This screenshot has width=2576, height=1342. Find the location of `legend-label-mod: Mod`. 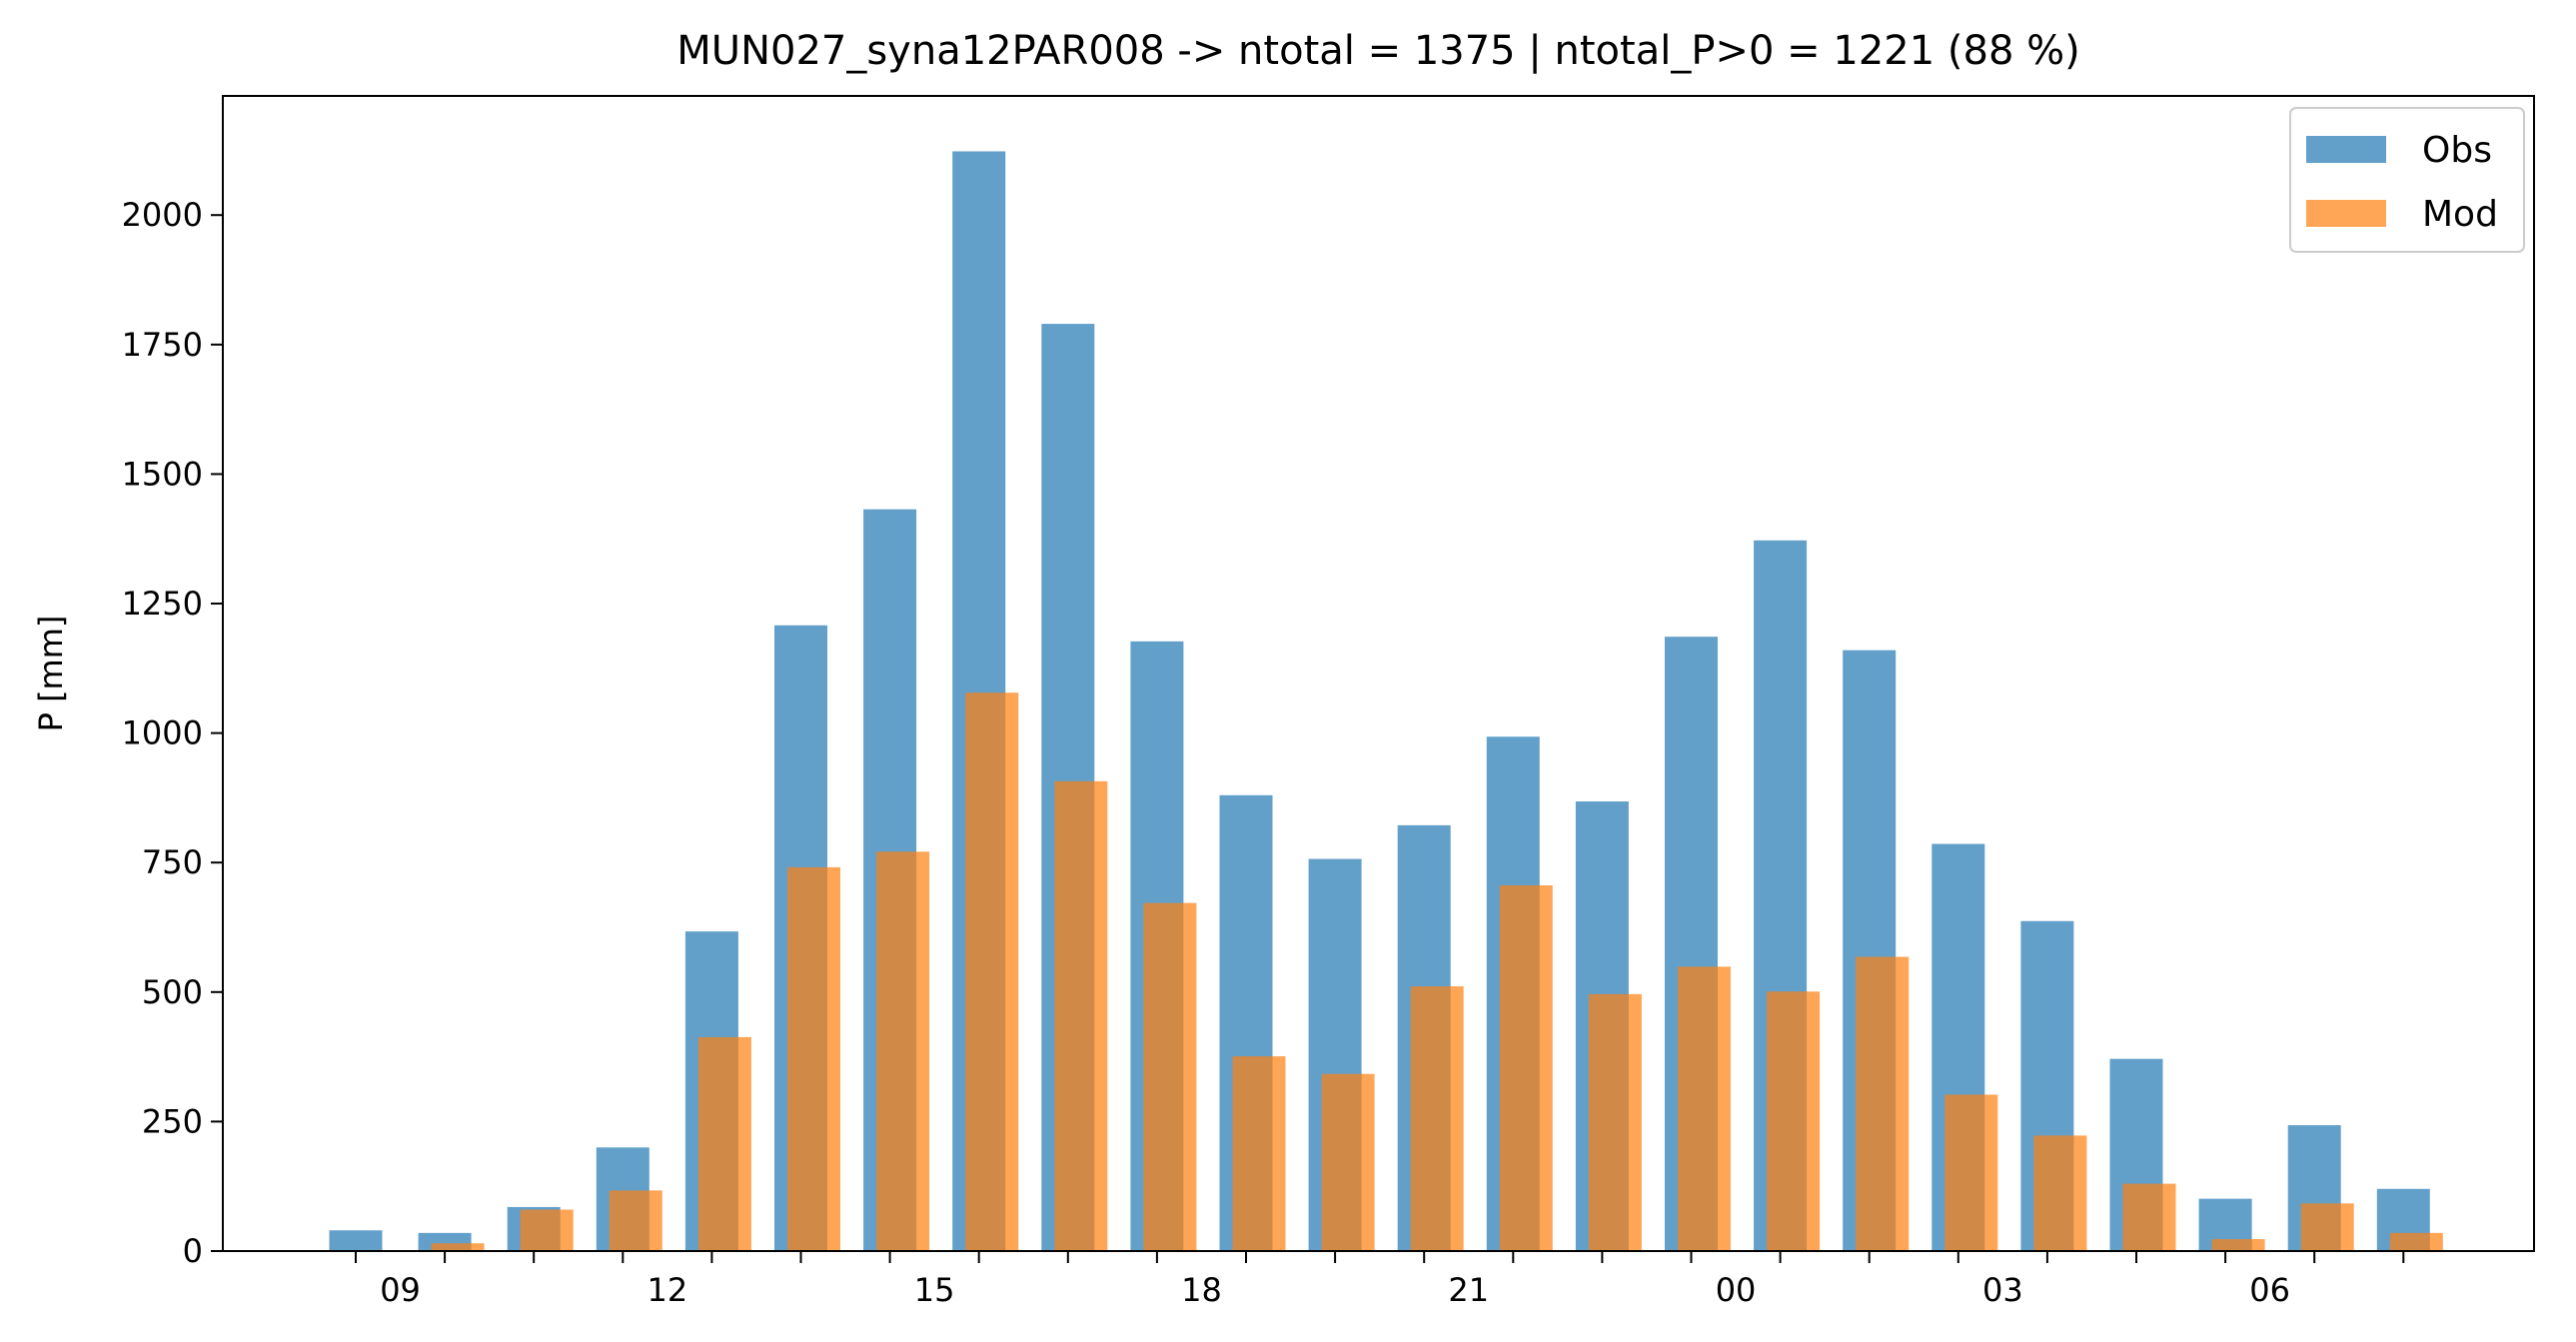

legend-label-mod: Mod is located at coordinates (2460, 214).